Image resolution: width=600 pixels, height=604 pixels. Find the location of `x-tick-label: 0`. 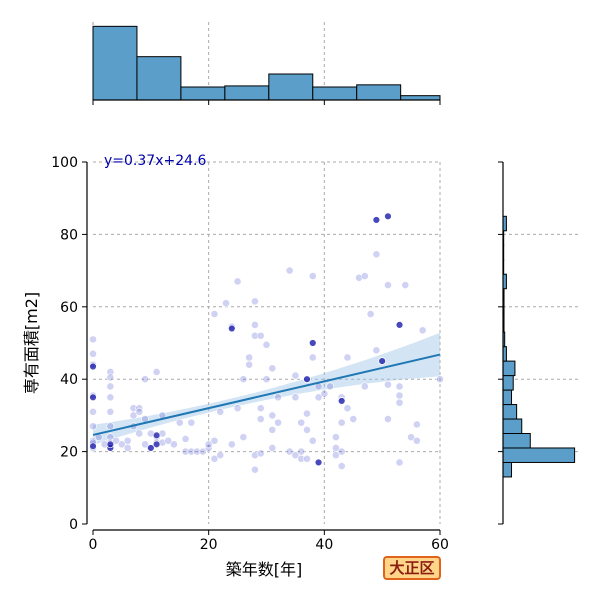

x-tick-label: 0 is located at coordinates (93, 545).